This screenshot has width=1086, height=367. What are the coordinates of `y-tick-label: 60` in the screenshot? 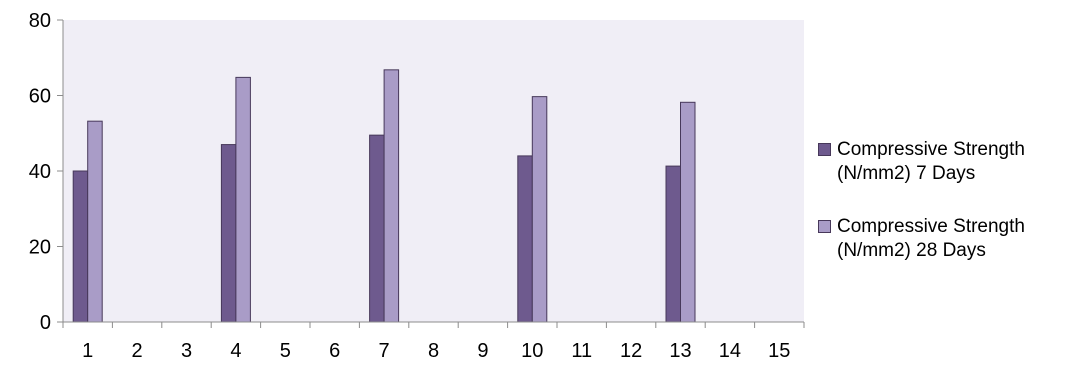 It's located at (40, 97).